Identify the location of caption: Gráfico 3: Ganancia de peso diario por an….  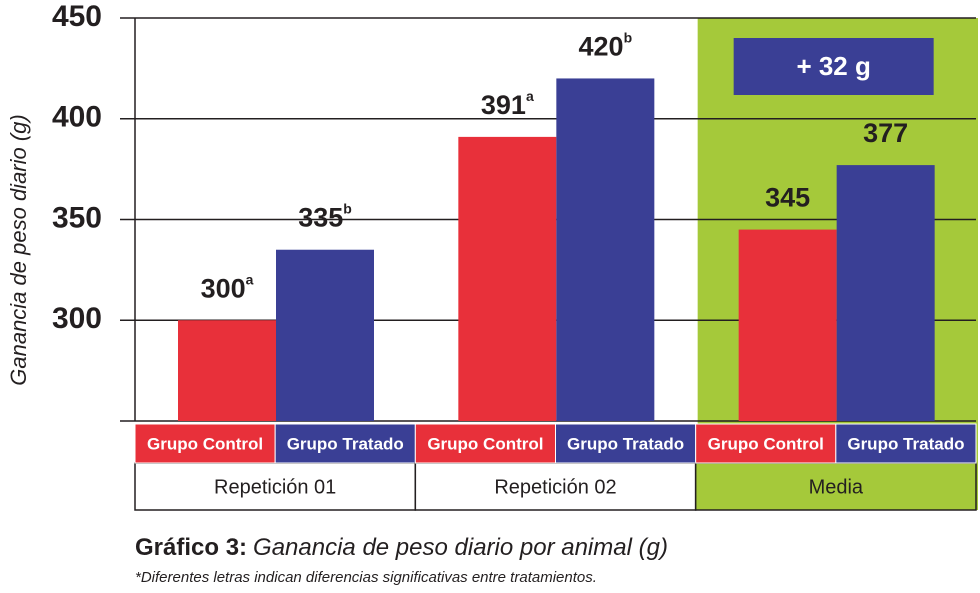
(401, 547).